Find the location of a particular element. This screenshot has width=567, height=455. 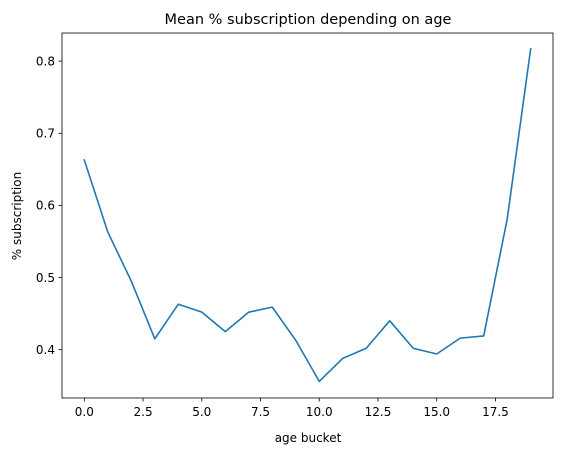

x-tick-label: 12.5 is located at coordinates (378, 412).